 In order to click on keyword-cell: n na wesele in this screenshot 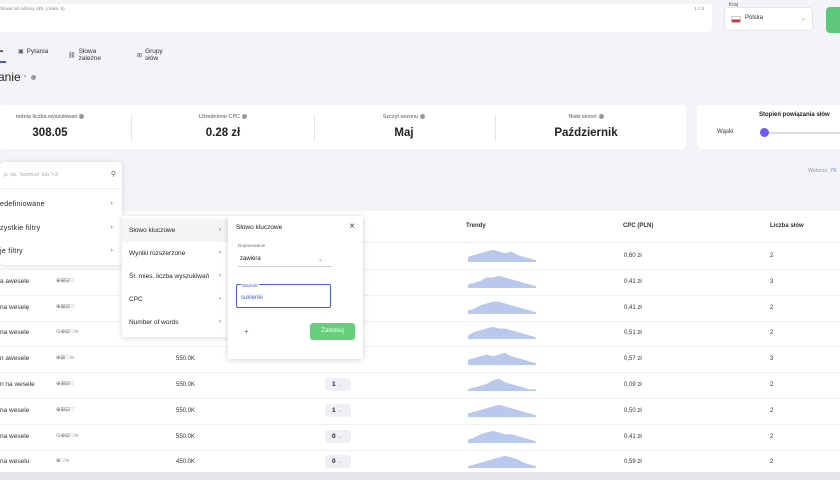, I will do `click(17, 384)`.